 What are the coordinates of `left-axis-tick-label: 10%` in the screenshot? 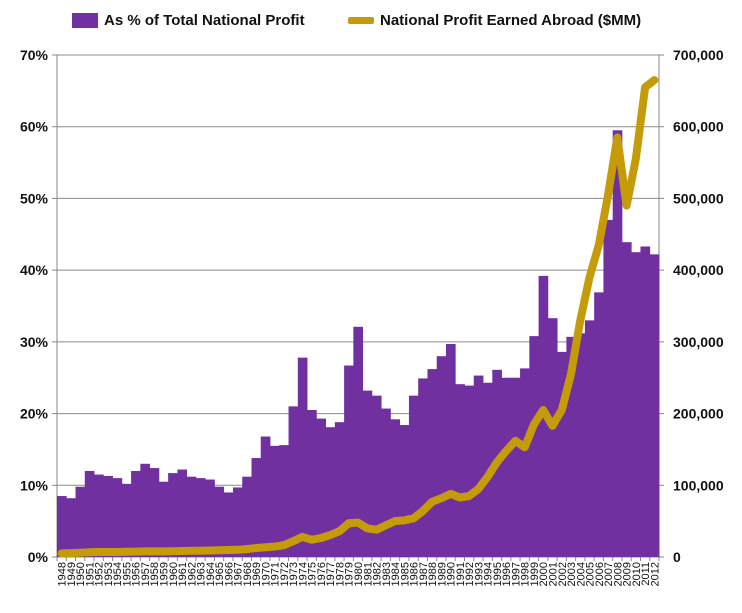 It's located at (34, 485).